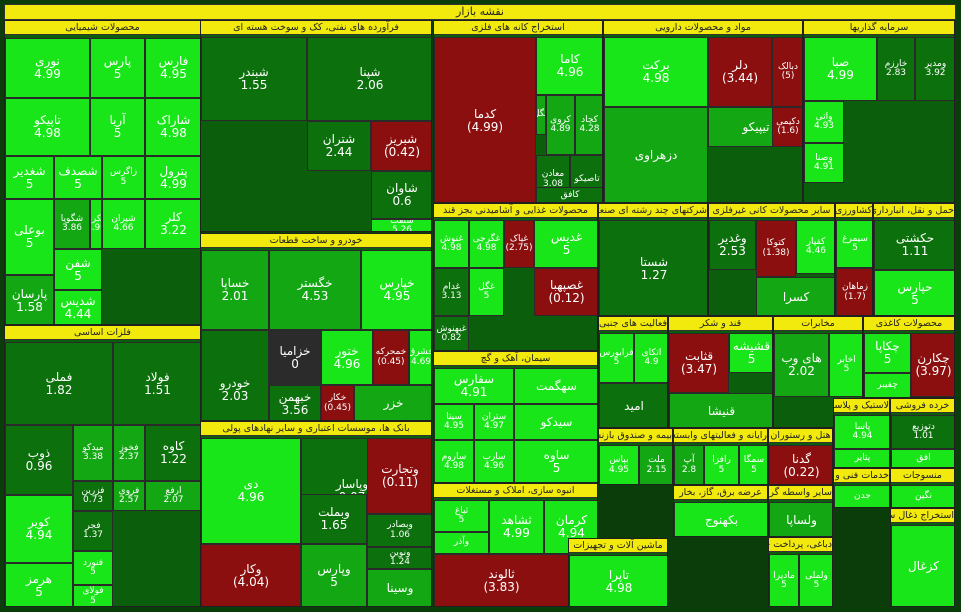 The width and height of the screenshot is (961, 612). I want to click on tile-سمگا: سمگا 5, so click(753, 464).